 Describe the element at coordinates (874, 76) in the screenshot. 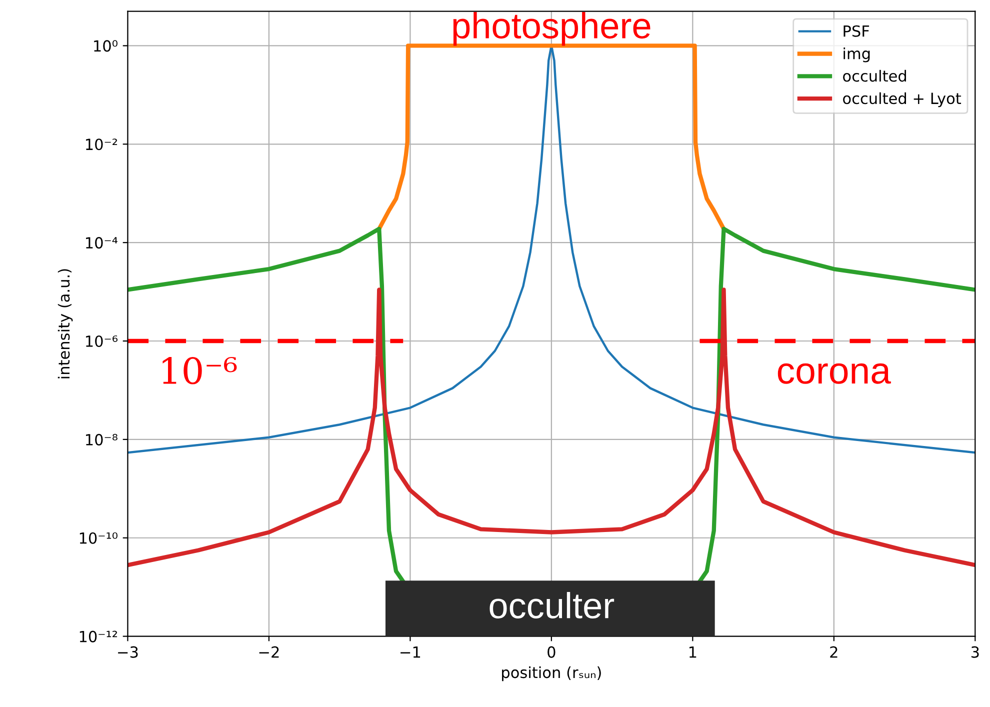

I see `legend-label: occulted` at that location.